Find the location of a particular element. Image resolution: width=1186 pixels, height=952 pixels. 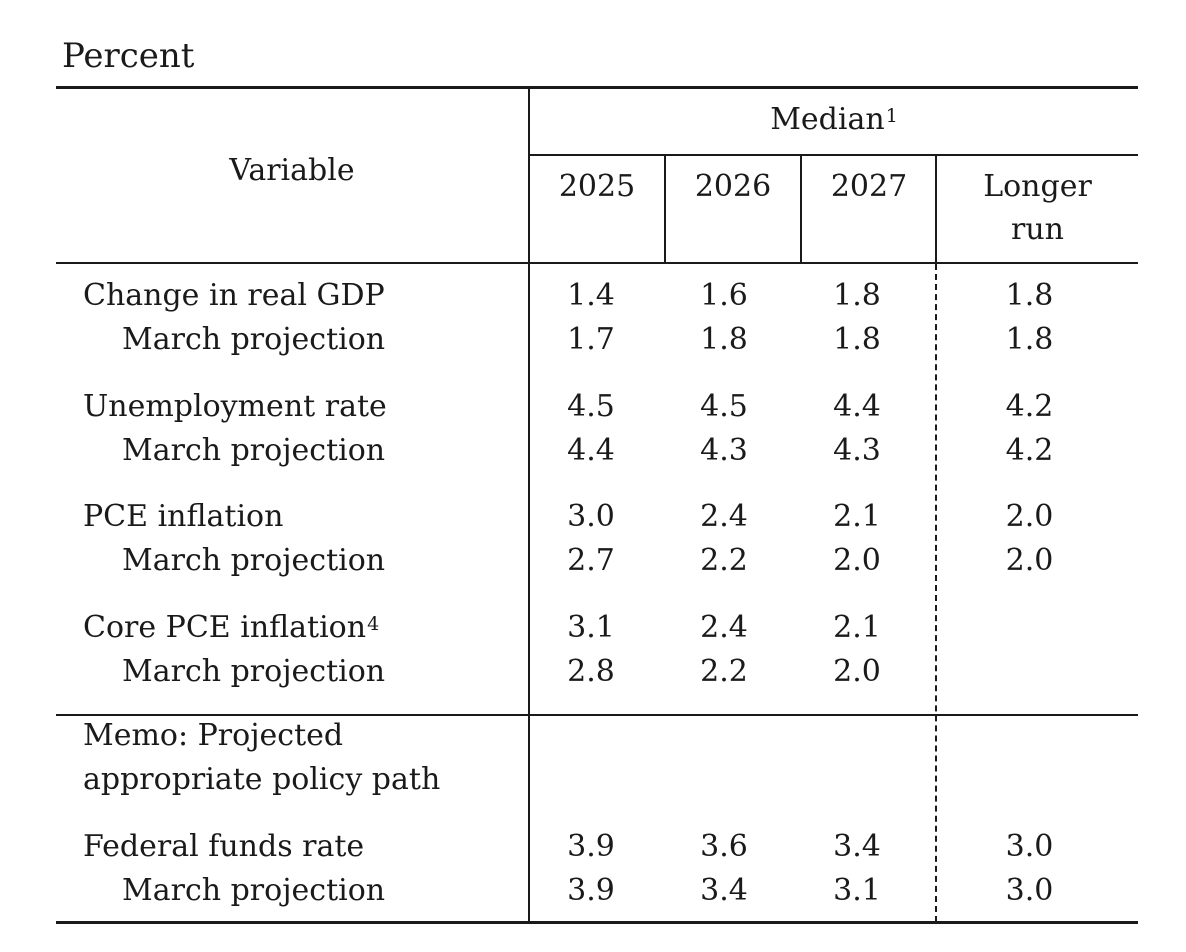

variable-header-text: Variable is located at coordinates (292, 170).